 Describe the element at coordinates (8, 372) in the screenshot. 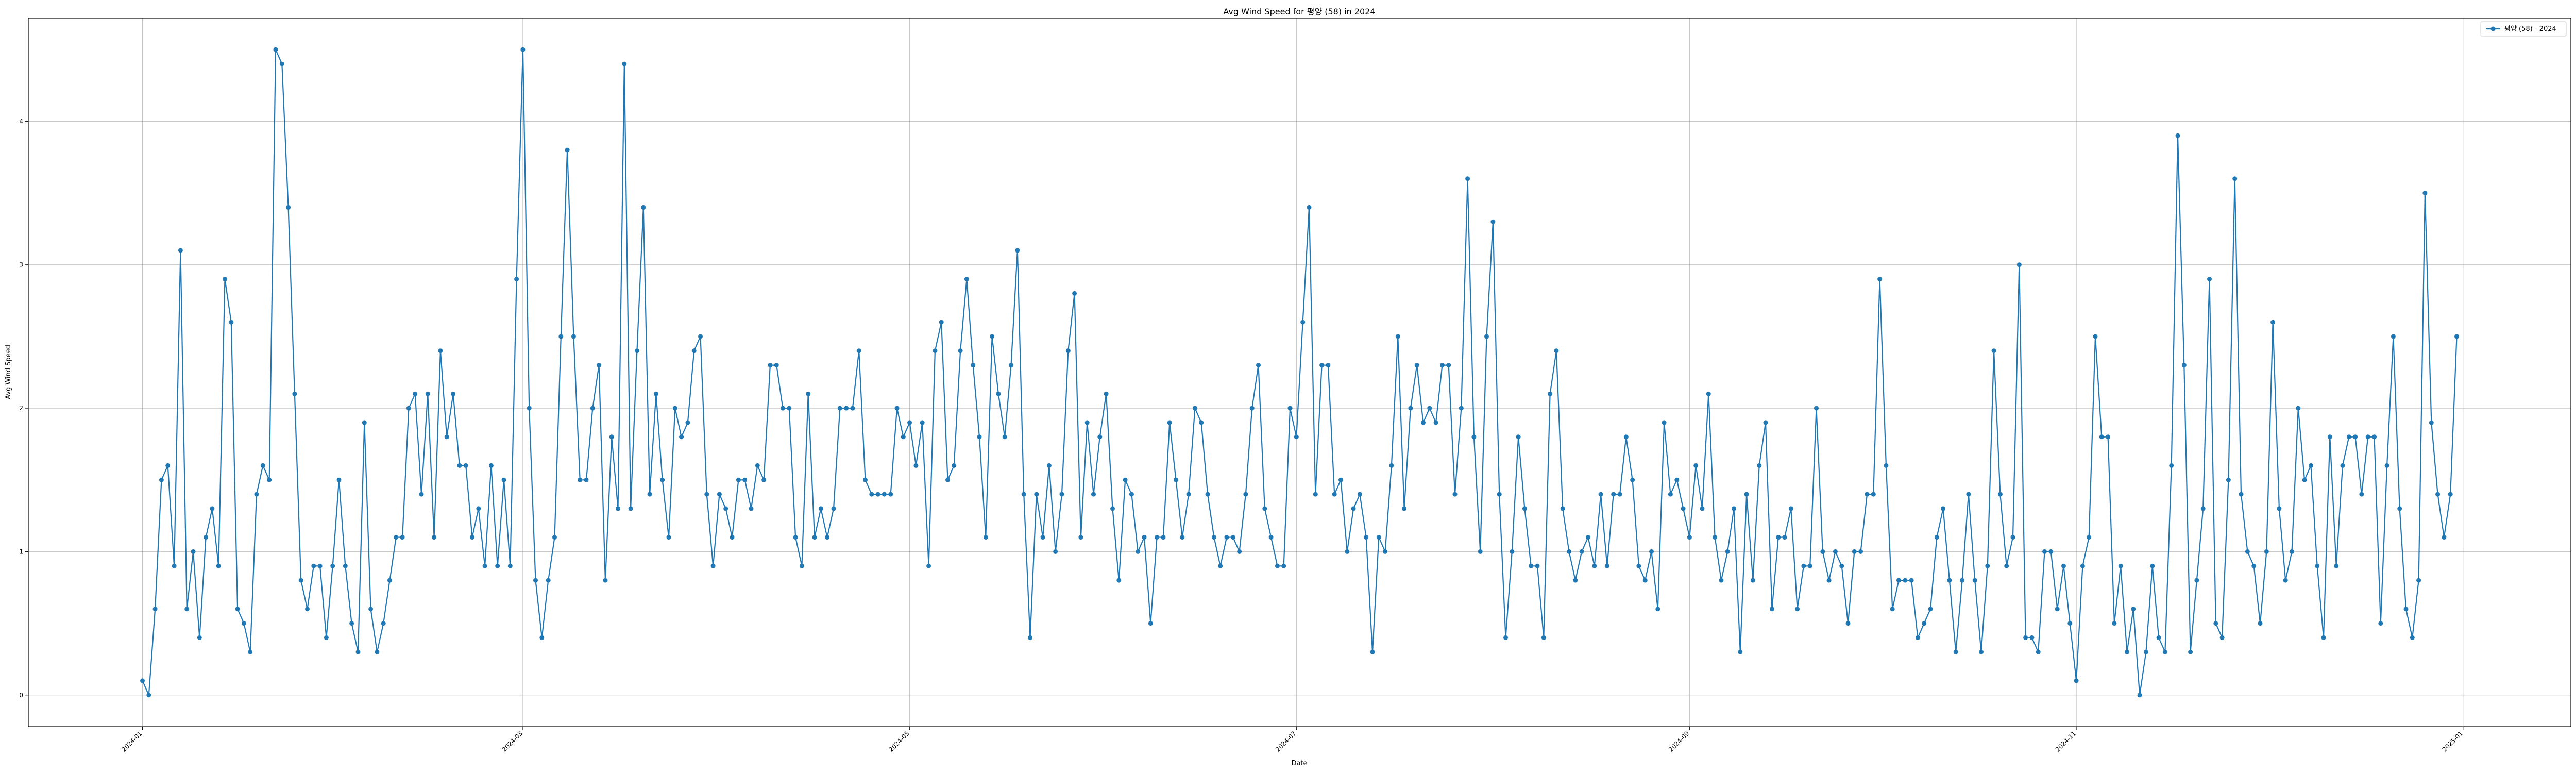

I see `y-axis-label: Avg Wind Speed` at that location.